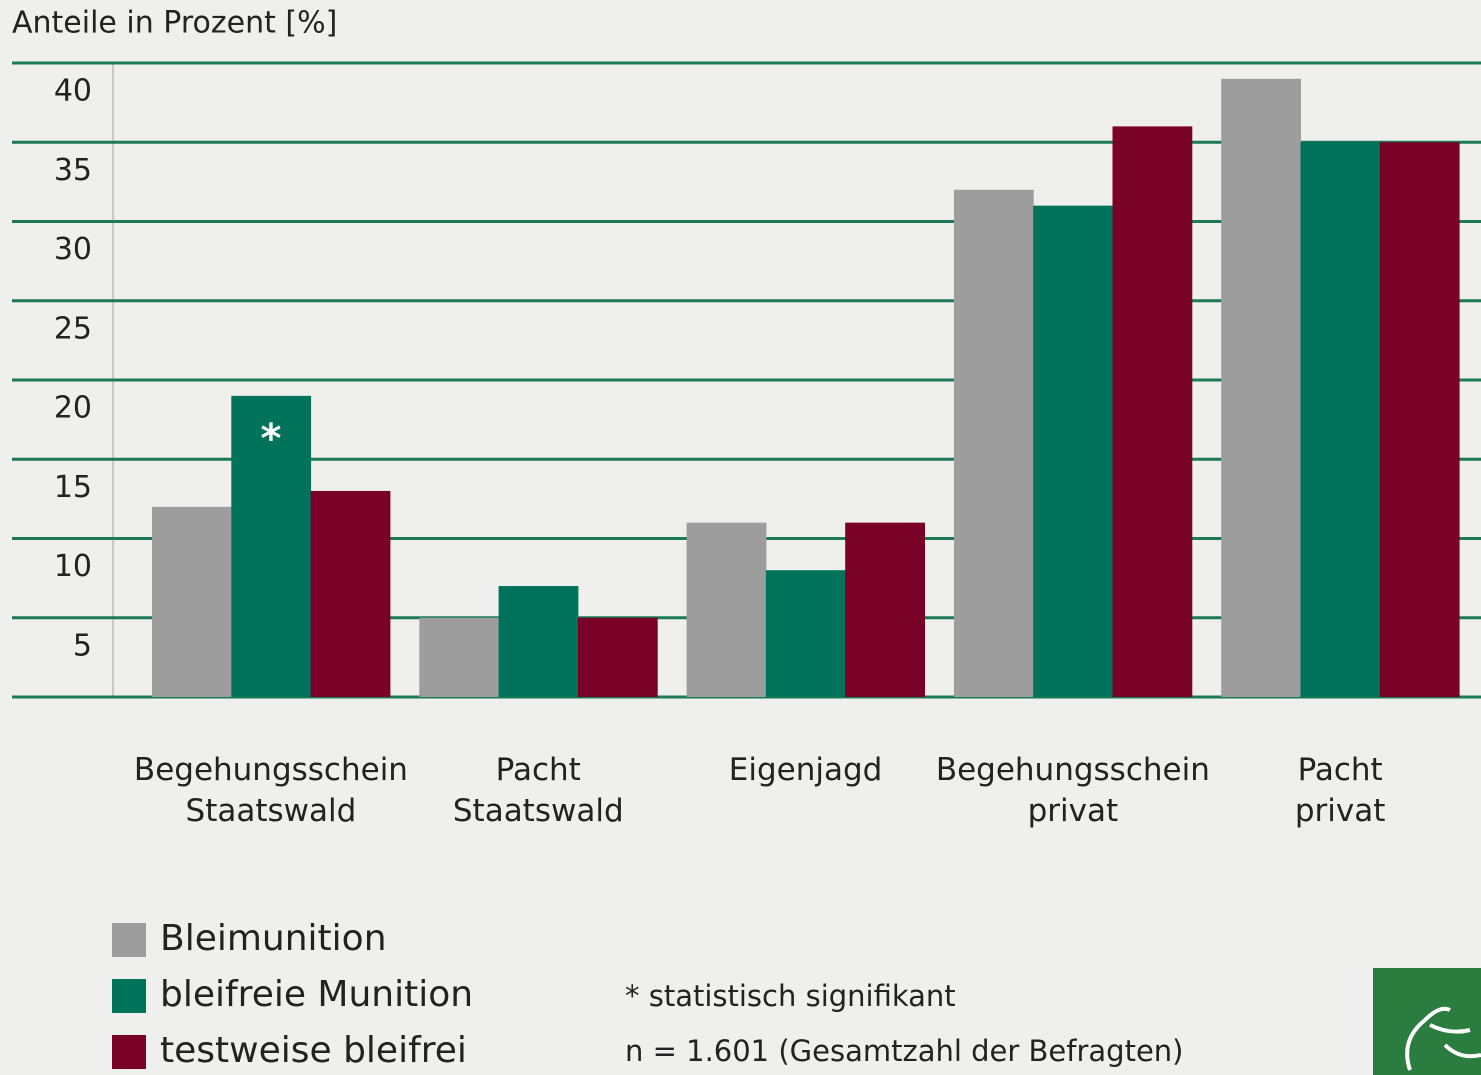  What do you see at coordinates (1443, 1038) in the screenshot?
I see `logo-mark` at bounding box center [1443, 1038].